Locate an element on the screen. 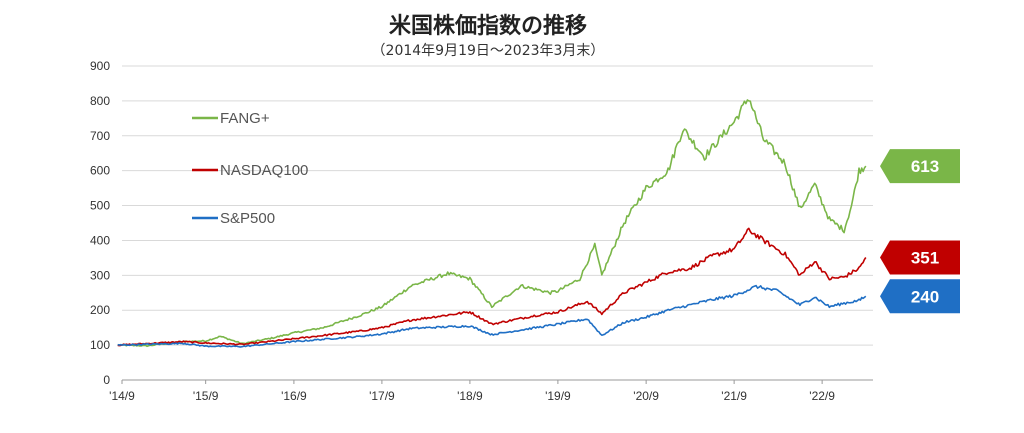  y-tick-label: 0 is located at coordinates (106, 380).